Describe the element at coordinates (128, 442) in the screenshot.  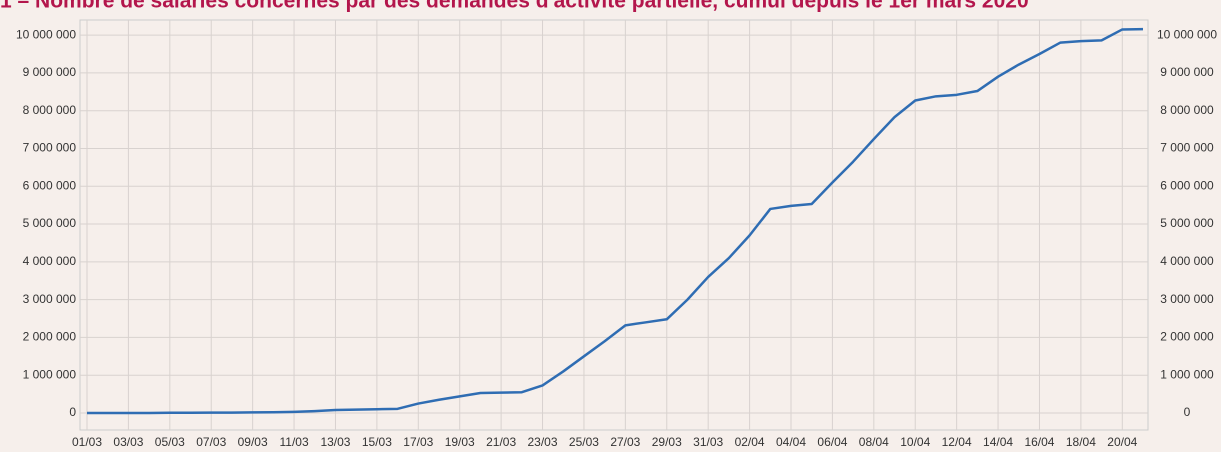
I see `x-tick-label: 03/03` at that location.